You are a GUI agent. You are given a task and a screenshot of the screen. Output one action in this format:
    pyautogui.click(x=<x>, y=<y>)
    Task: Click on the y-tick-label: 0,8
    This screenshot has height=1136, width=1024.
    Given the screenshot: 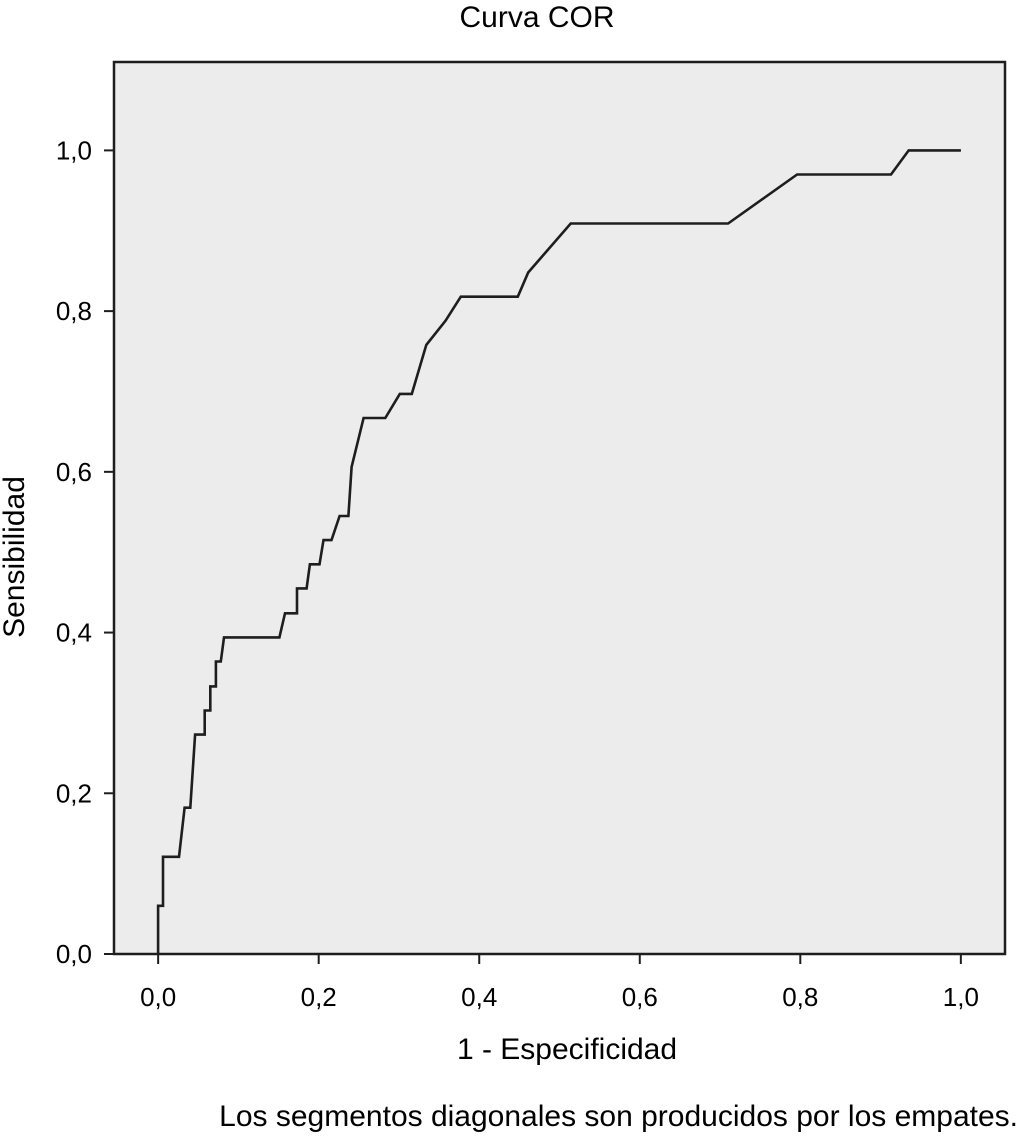 What is the action you would take?
    pyautogui.click(x=74, y=311)
    